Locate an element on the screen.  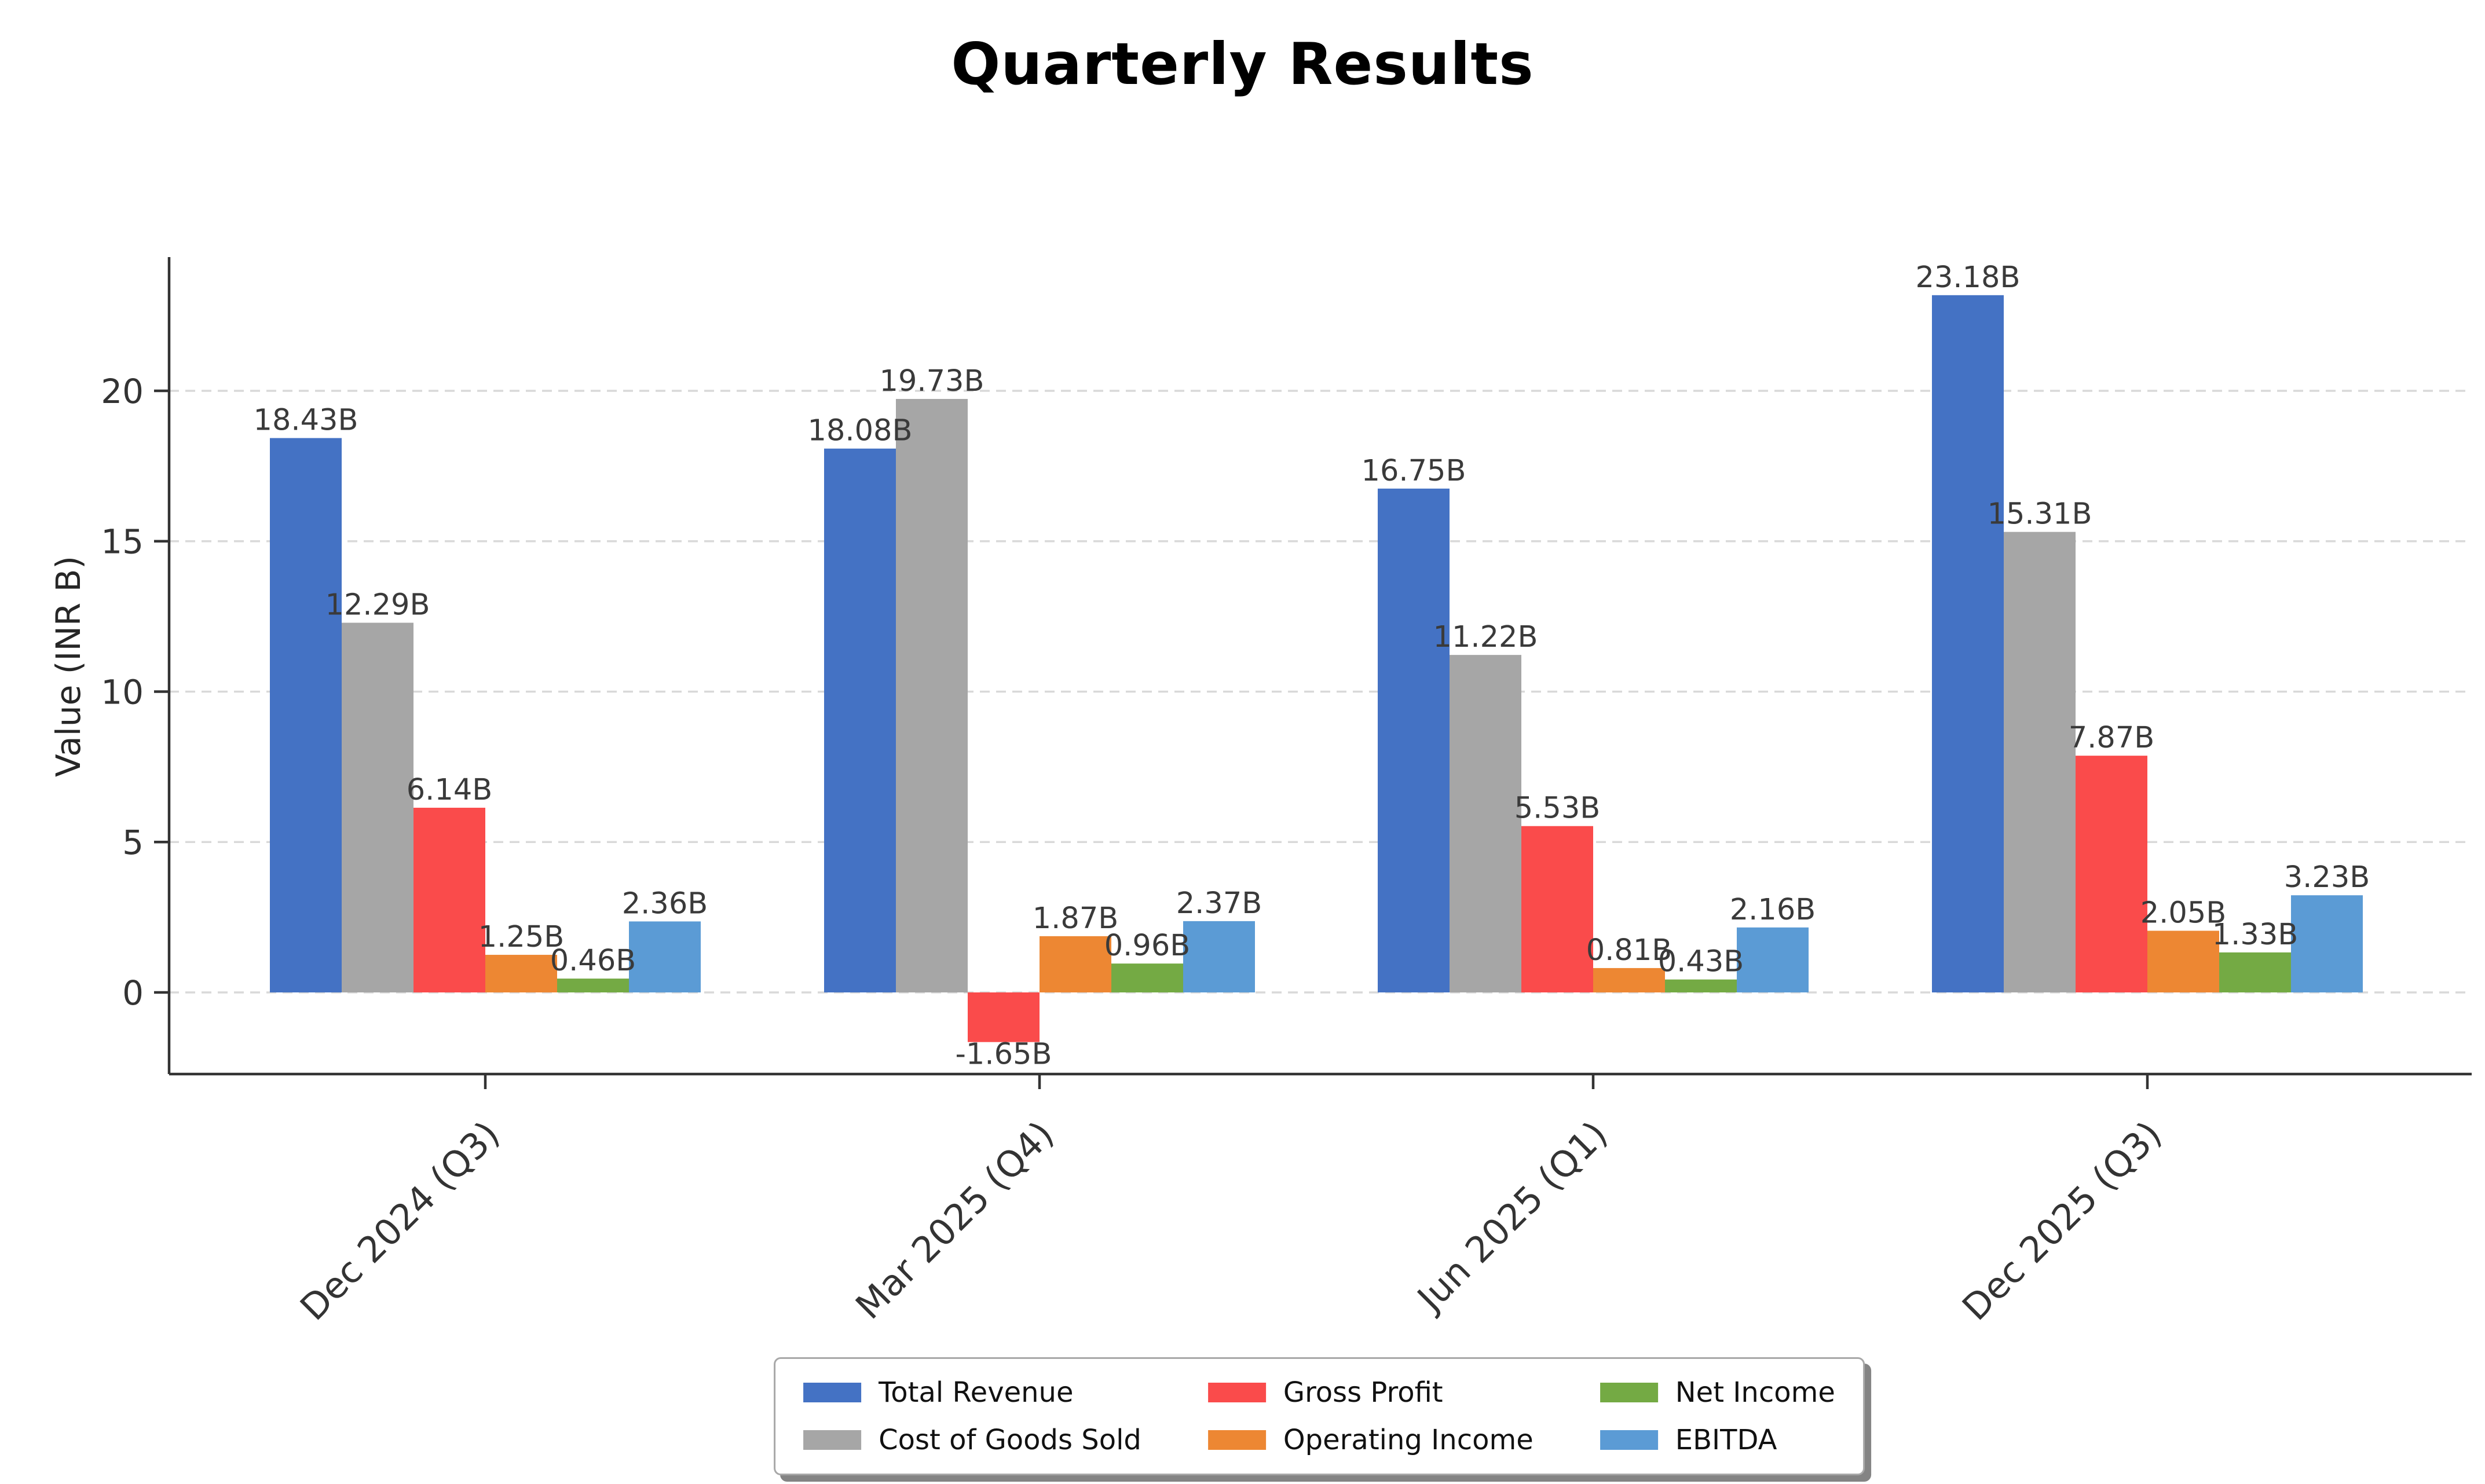
value-label-total-revenue-dec-2025-q3: 23.18B is located at coordinates (1968, 278).